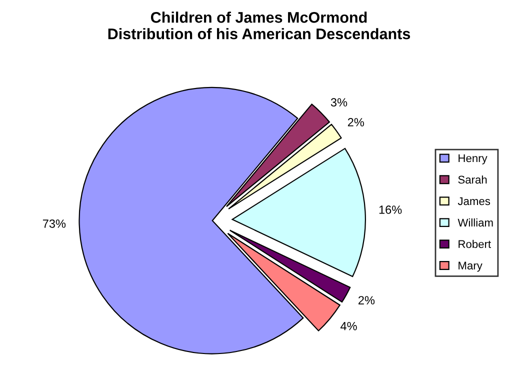 The height and width of the screenshot is (387, 518). Describe the element at coordinates (470, 267) in the screenshot. I see `legend-label: Mary` at that location.